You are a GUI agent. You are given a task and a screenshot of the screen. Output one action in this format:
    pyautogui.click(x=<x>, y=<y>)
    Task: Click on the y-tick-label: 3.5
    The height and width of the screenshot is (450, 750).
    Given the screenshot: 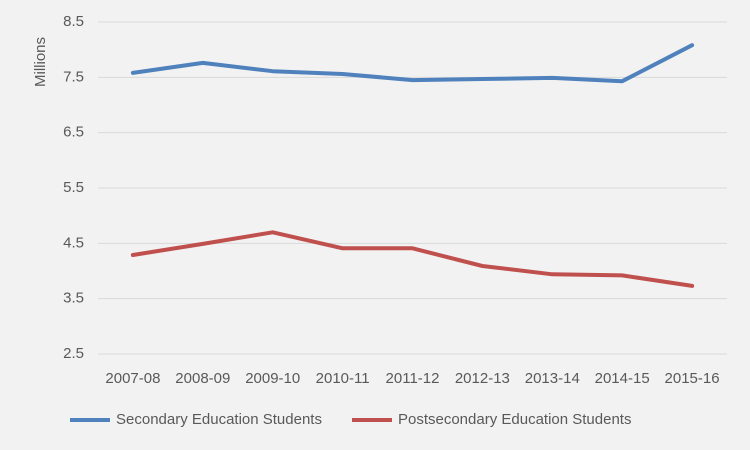 What is the action you would take?
    pyautogui.click(x=73, y=298)
    